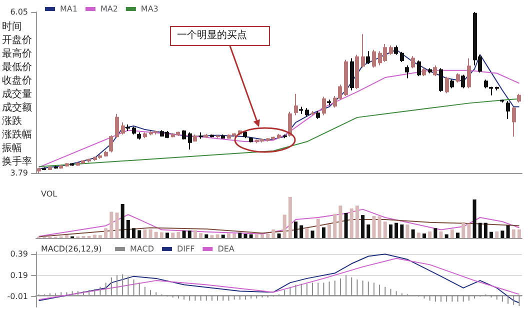 The height and width of the screenshot is (309, 528). I want to click on legend-label: DEA, so click(226, 249).